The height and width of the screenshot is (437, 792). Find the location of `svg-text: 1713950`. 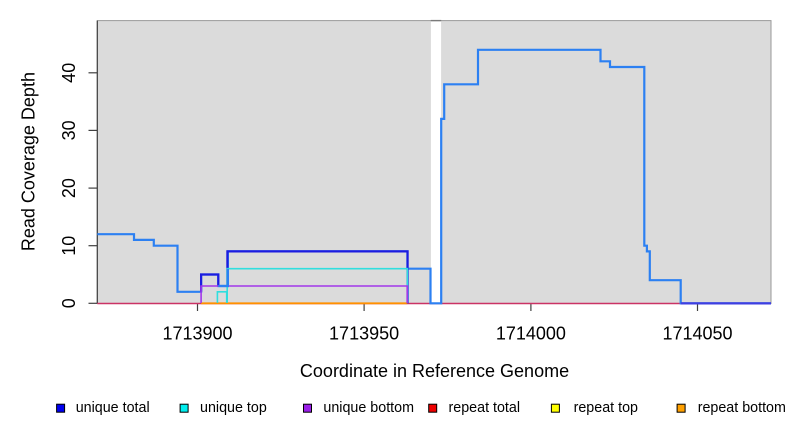

svg-text: 1713950 is located at coordinates (364, 334).